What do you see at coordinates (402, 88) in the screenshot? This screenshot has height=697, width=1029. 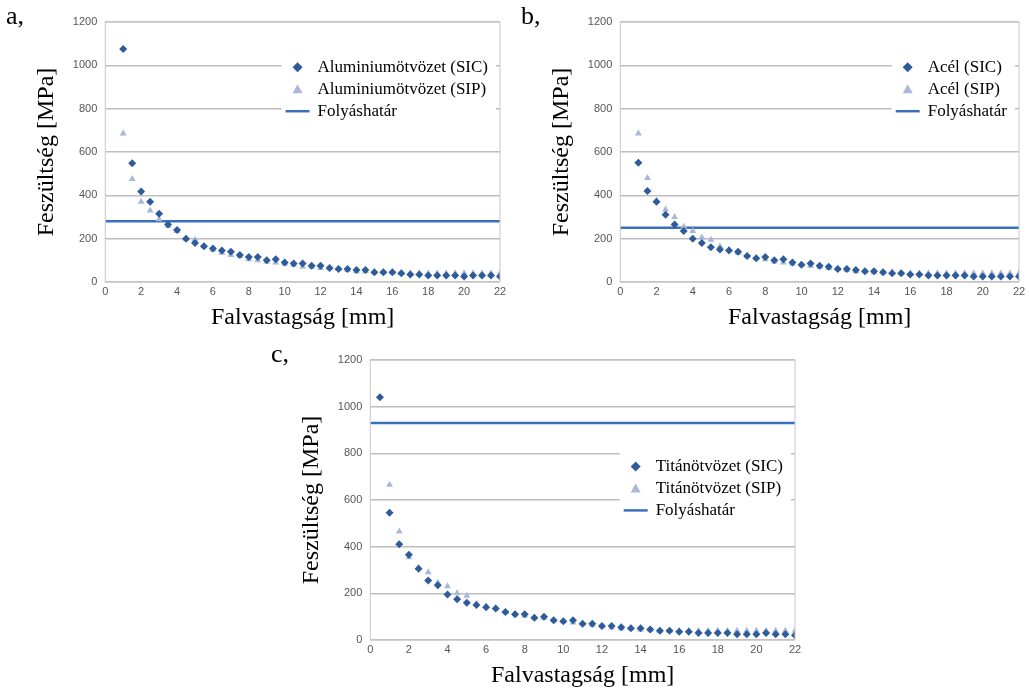 I see `legend-label: Aluminiumötvözet (SIP)` at bounding box center [402, 88].